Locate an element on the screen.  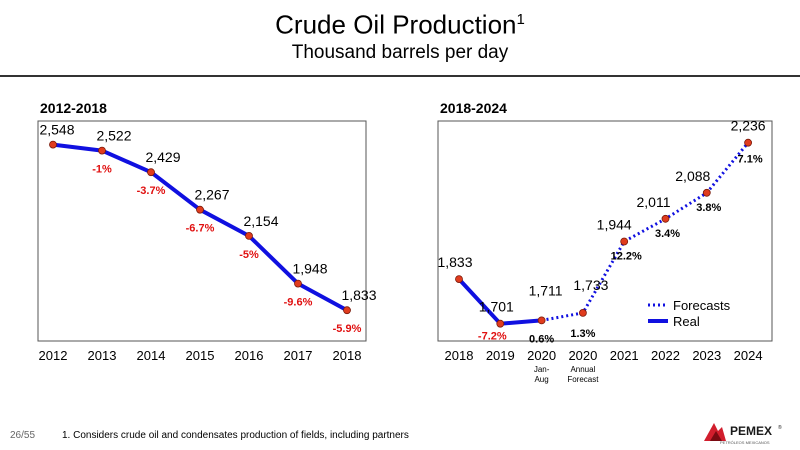
chart-1-title: 2012-2018 is located at coordinates (73, 108).